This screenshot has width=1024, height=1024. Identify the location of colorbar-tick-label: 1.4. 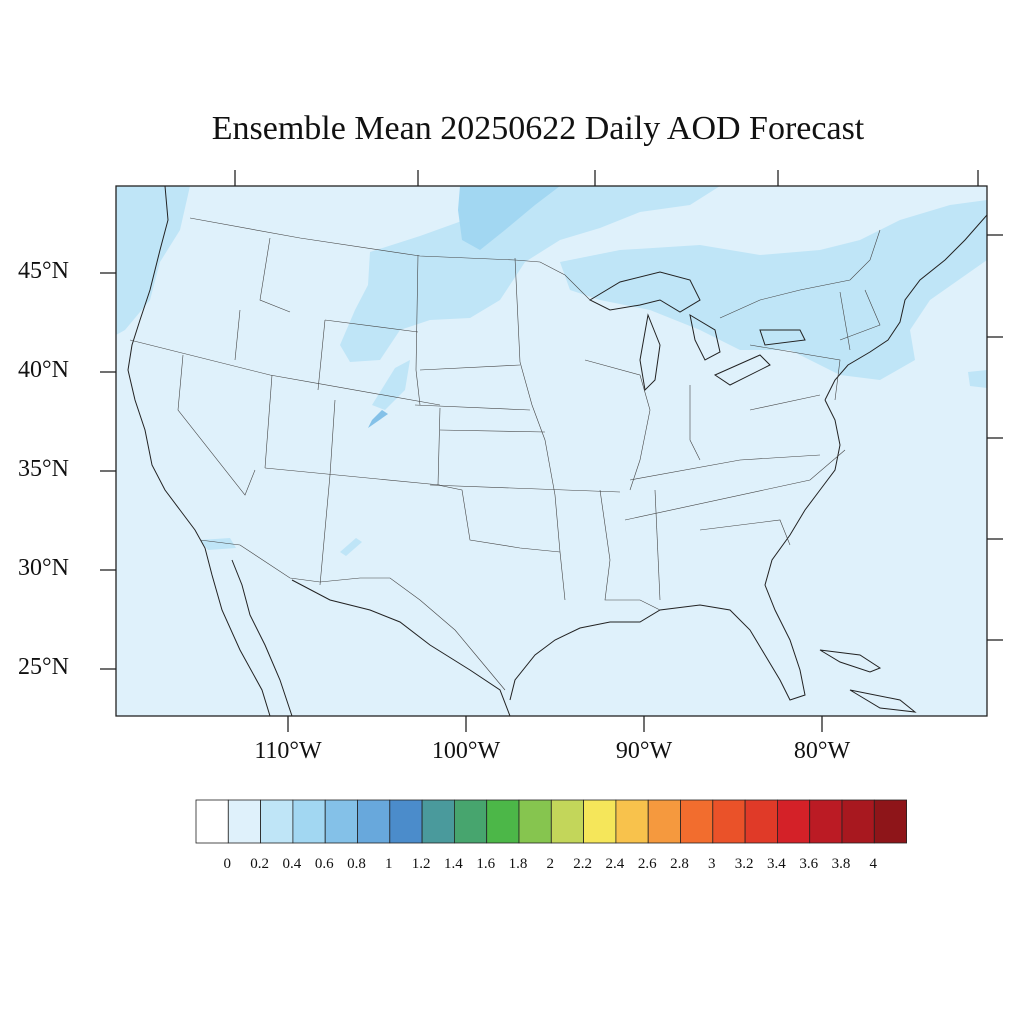
(453, 864).